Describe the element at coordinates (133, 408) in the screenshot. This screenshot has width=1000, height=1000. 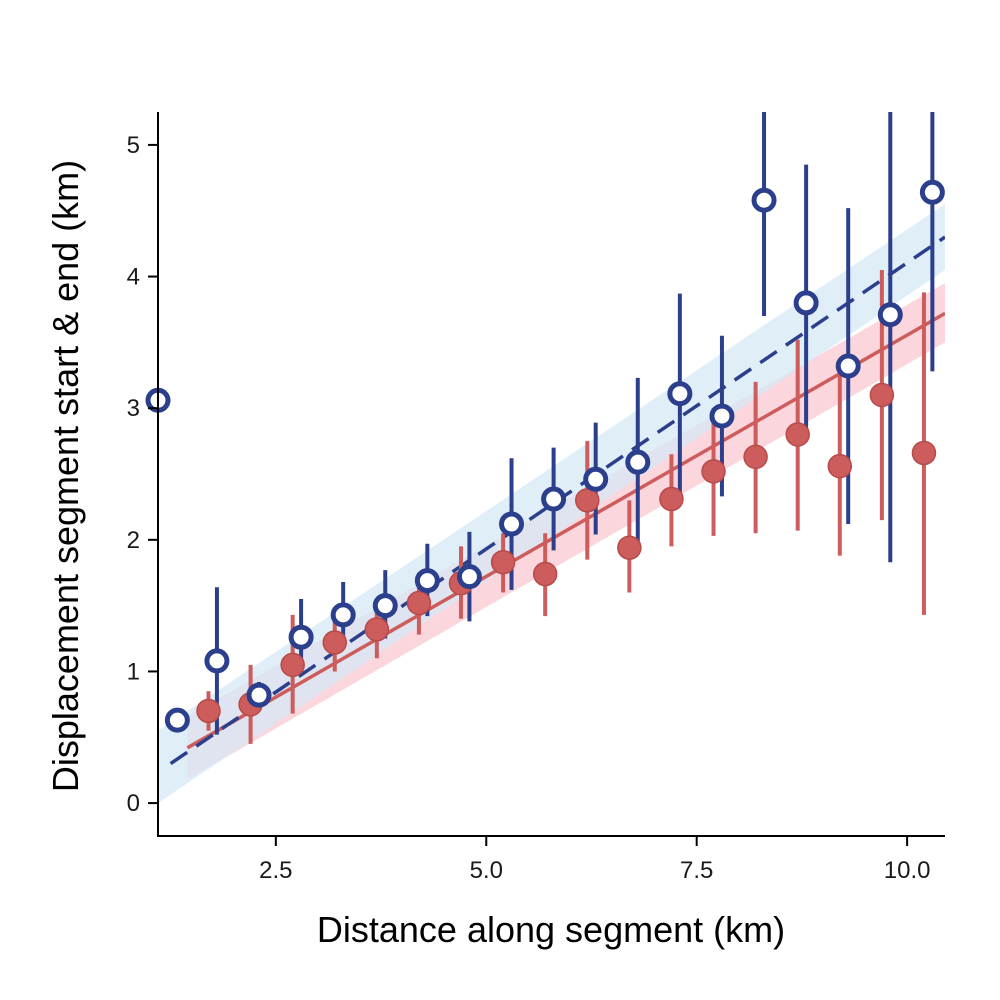
I see `y-tick-label-3: 3` at that location.